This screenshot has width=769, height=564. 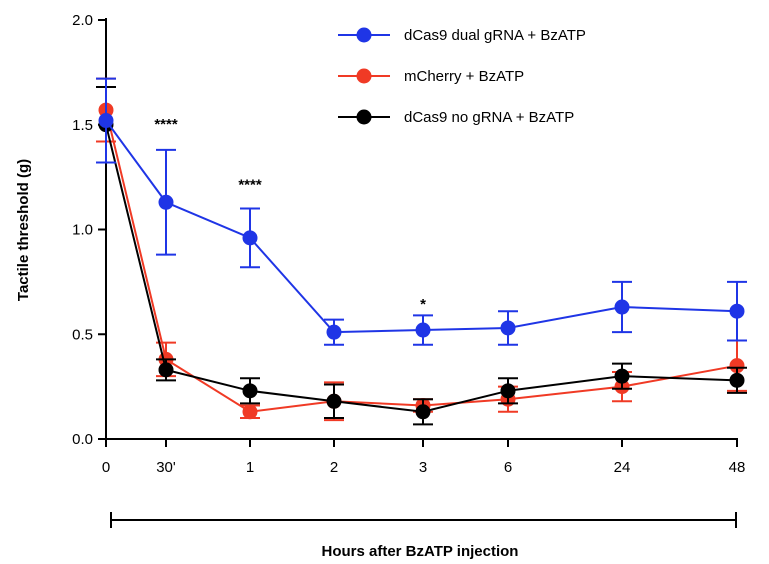 I want to click on x-tick-label: 6, so click(x=508, y=467).